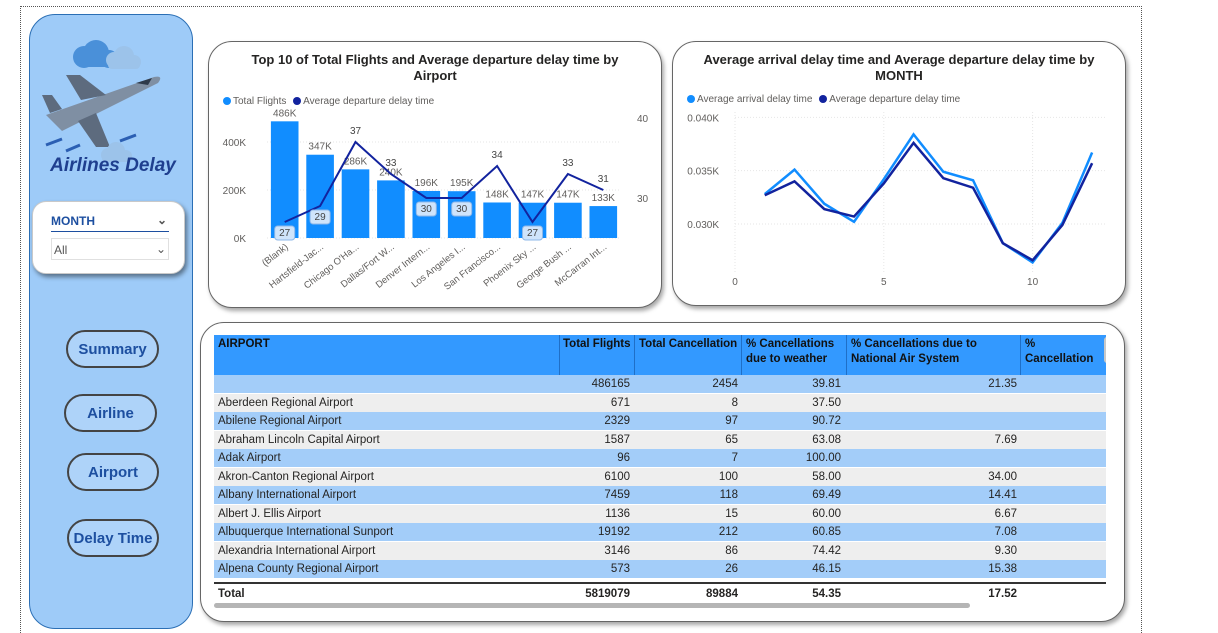  I want to click on table-cell: 19192, so click(614, 532).